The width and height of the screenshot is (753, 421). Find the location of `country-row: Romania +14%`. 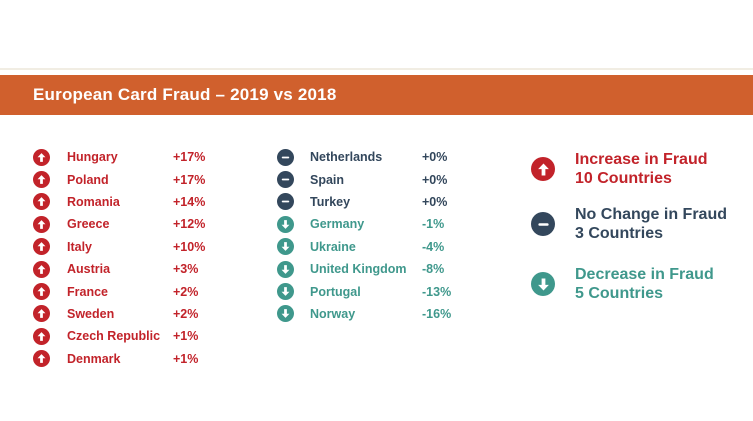

country-row: Romania +14% is located at coordinates (119, 202).